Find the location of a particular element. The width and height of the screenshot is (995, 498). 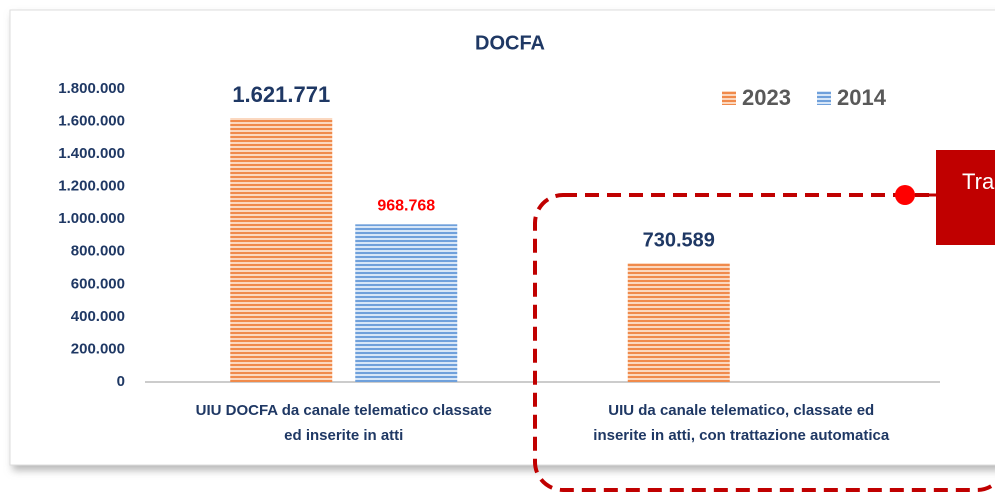

y-tick-label: 400.000 is located at coordinates (98, 316).